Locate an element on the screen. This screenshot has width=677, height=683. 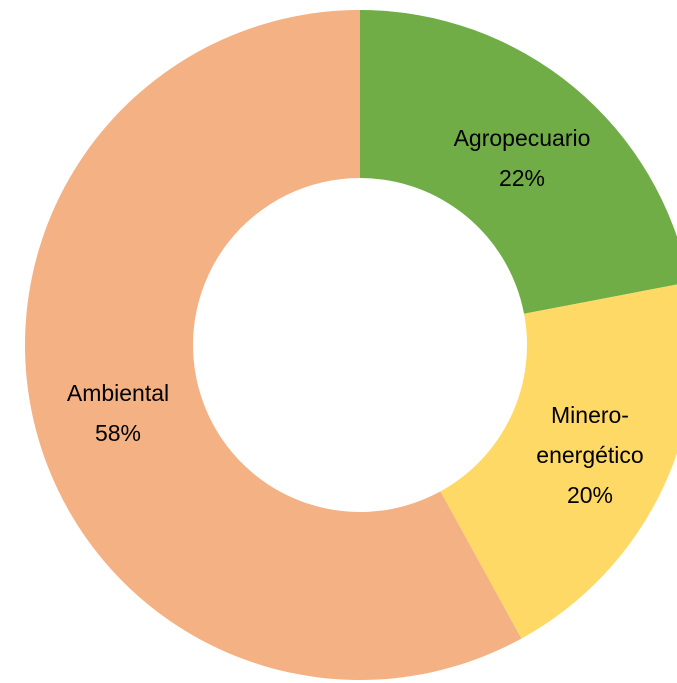
category-label: Ambiental is located at coordinates (118, 393).